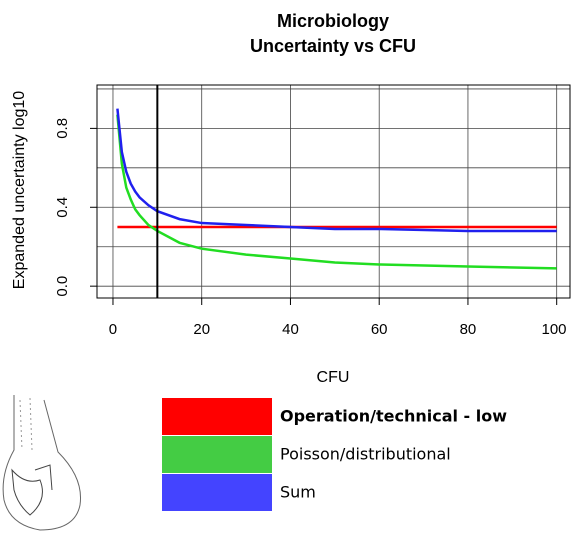  What do you see at coordinates (62, 128) in the screenshot?
I see `y-tick-label: 0.8` at bounding box center [62, 128].